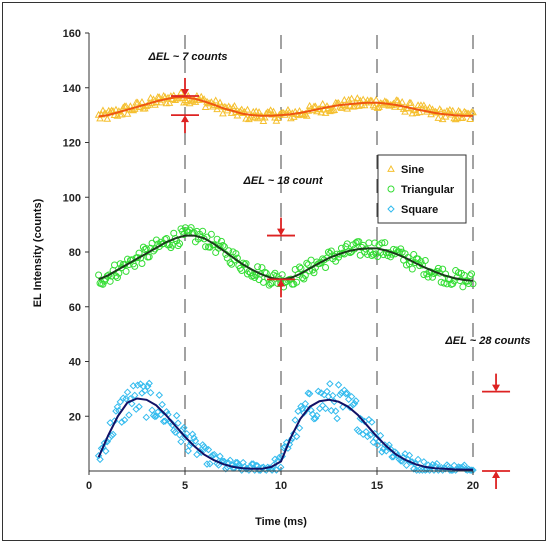 The height and width of the screenshot is (545, 550). Describe the element at coordinates (76, 225) in the screenshot. I see `y-ticks: 20 40 60 80 100 120 140 160` at that location.